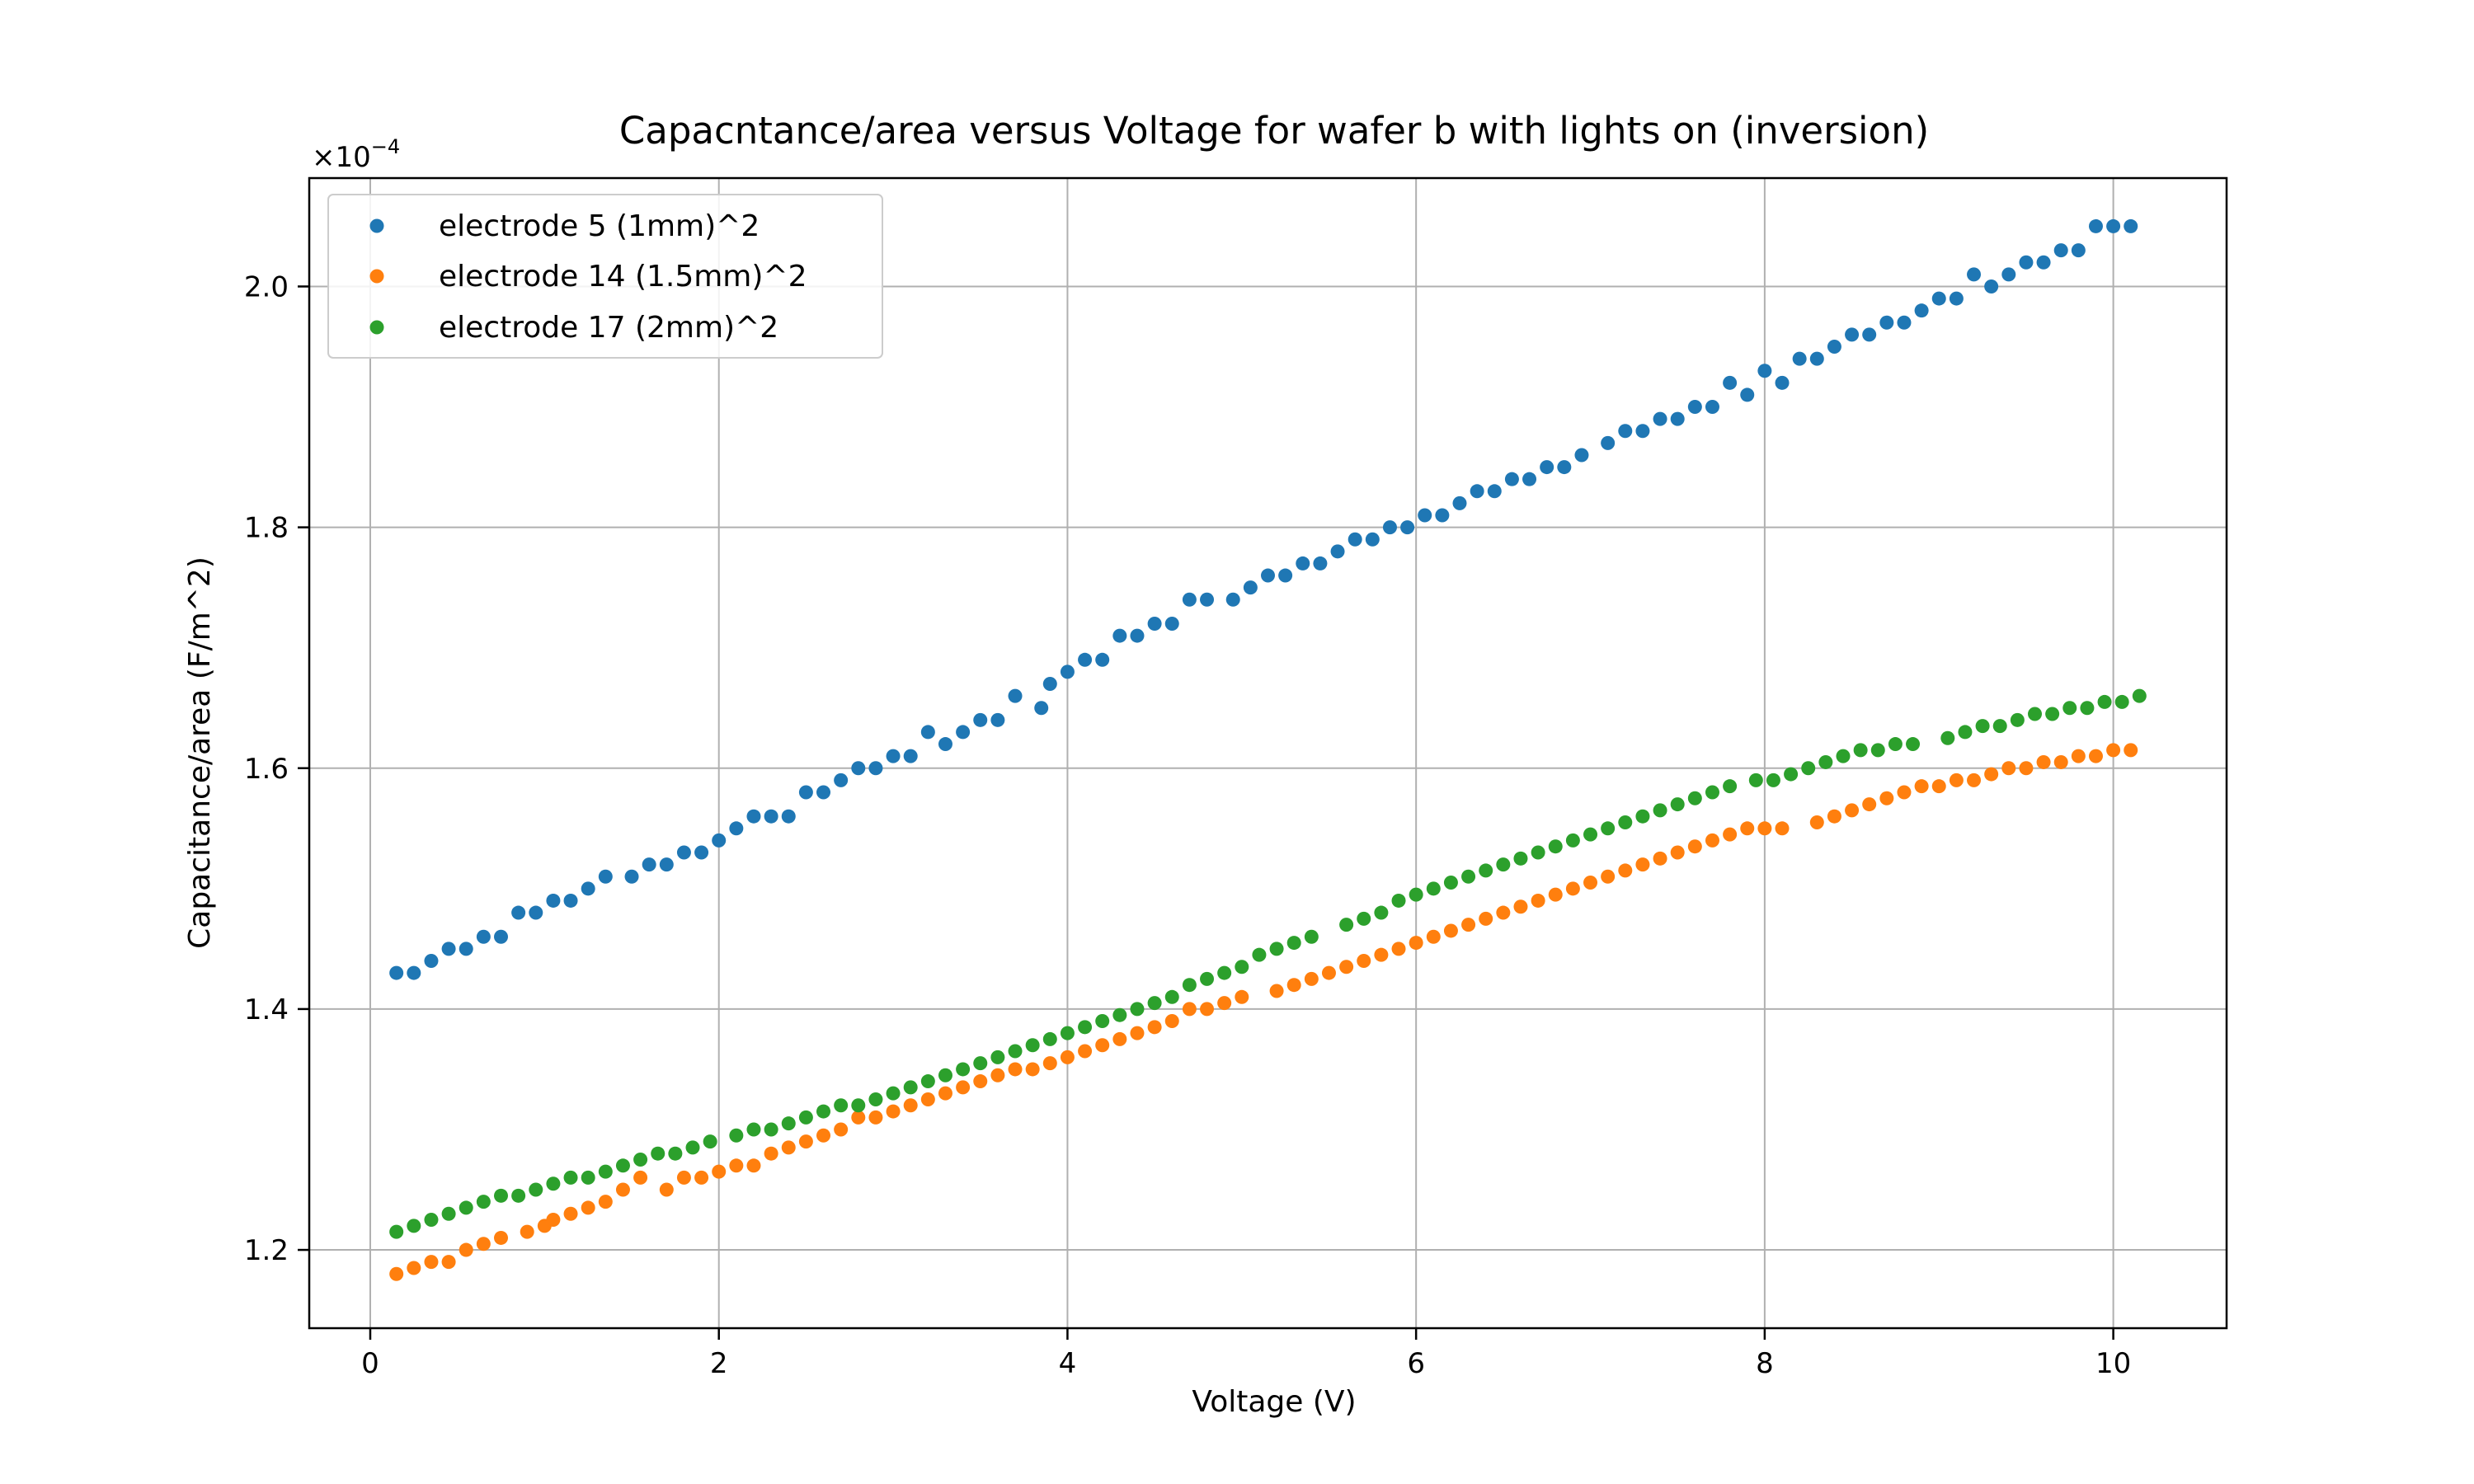  Describe the element at coordinates (2113, 1363) in the screenshot. I see `x-tick-label: 10` at that location.